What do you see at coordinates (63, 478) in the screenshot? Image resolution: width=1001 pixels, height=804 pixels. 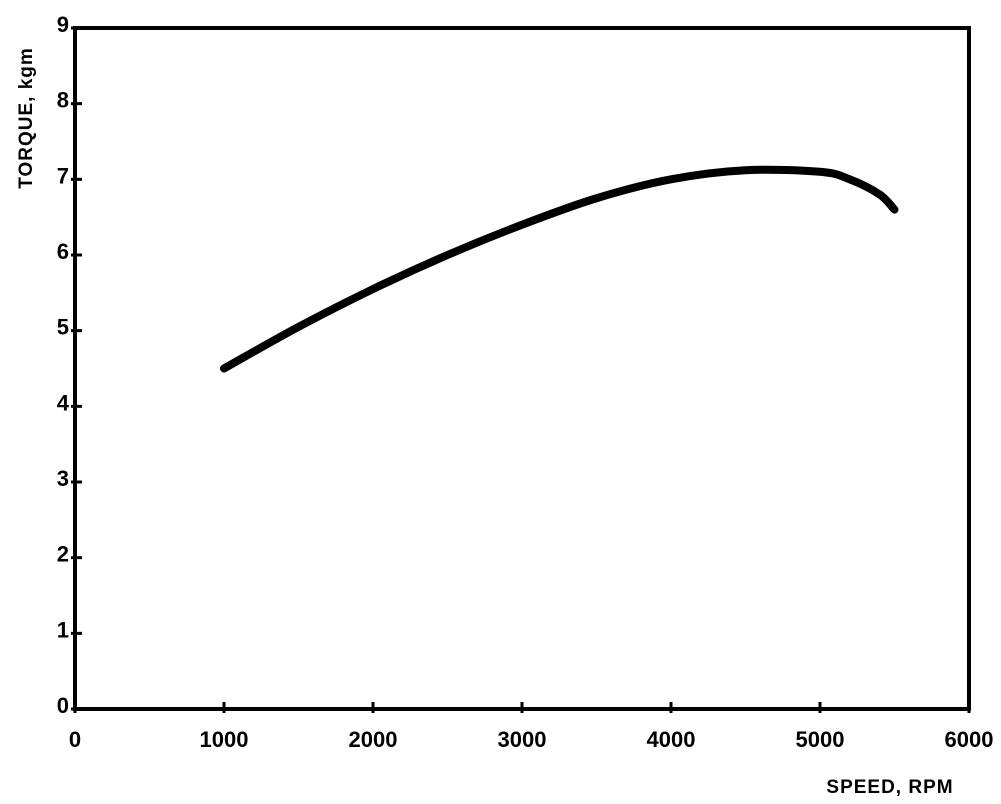 I see `y-tick-label: 3` at bounding box center [63, 478].